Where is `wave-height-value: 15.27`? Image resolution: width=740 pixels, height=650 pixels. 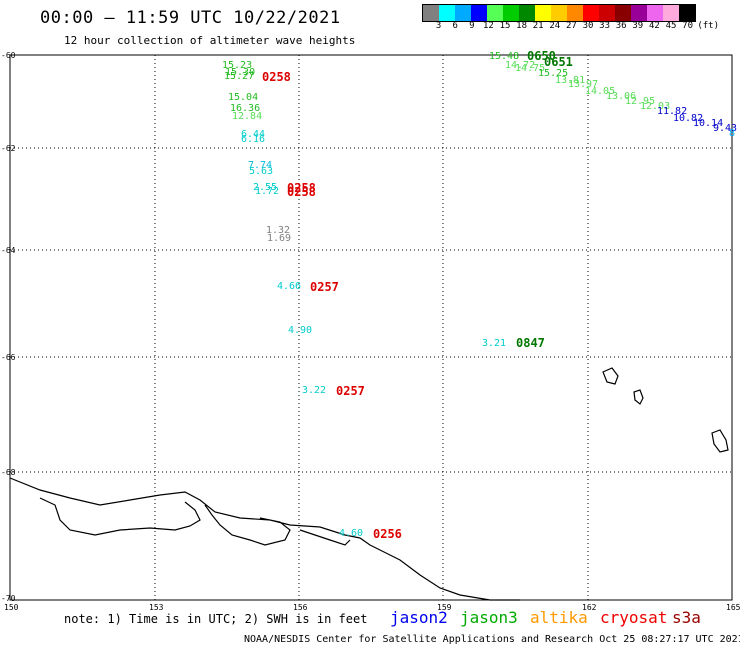
wave-height-value: 15.27 is located at coordinates (239, 76).